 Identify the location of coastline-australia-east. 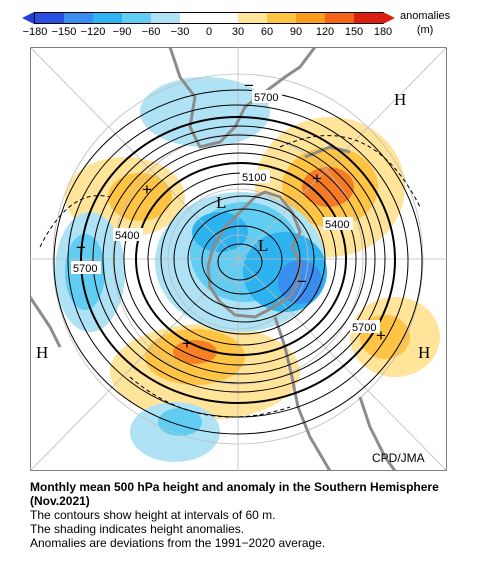
(377, 433).